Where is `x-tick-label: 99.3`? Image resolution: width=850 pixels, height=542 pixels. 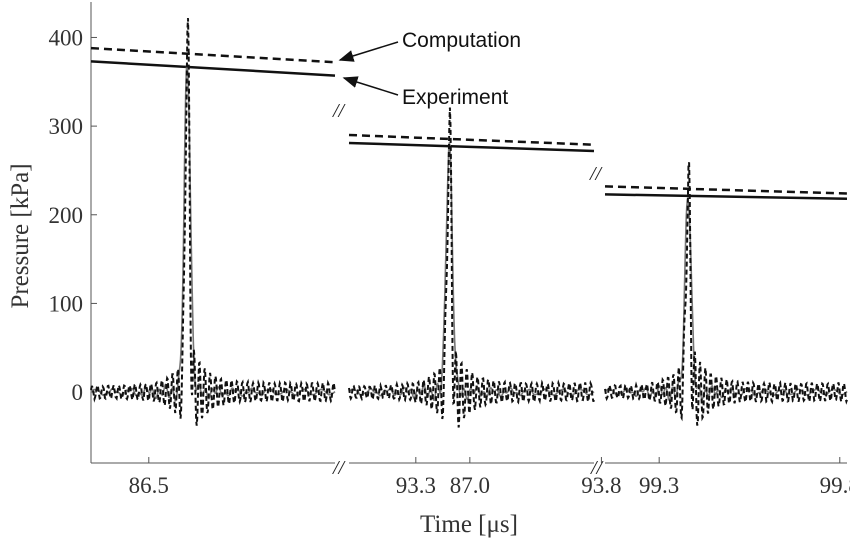
x-tick-label: 99.3 is located at coordinates (659, 485).